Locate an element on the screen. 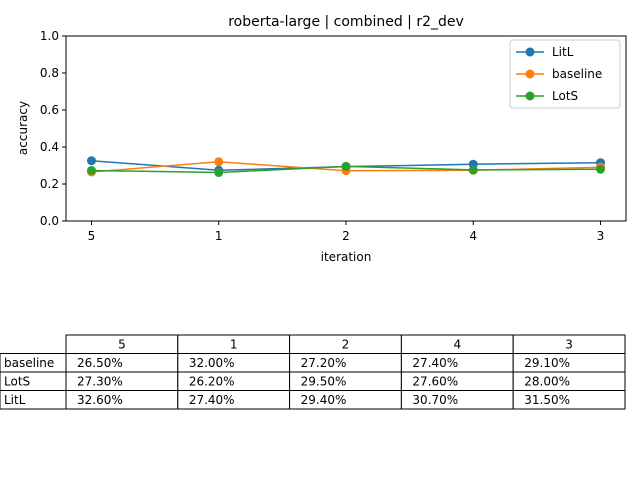 The height and width of the screenshot is (480, 640). legend-marker-baseline is located at coordinates (530, 74).